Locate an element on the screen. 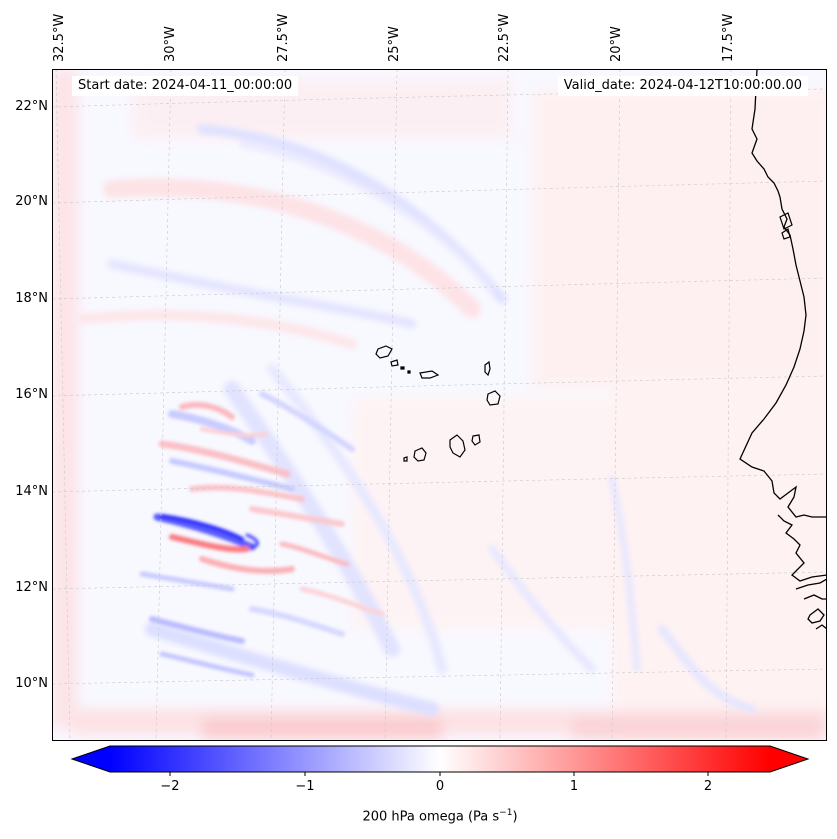  colorbar-tick-minus-2: −2 is located at coordinates (170, 786).